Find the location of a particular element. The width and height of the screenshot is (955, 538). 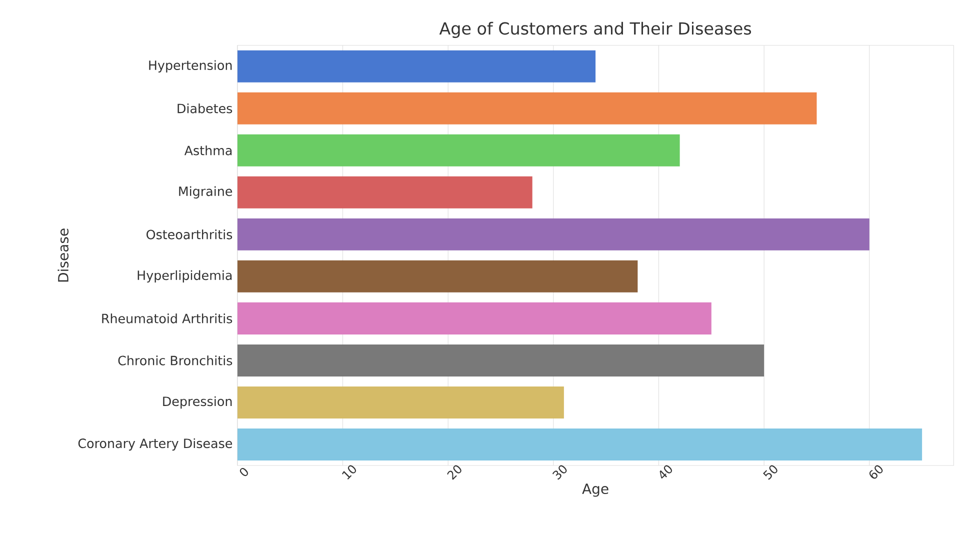

y-tick-label: Hyperlipidemia is located at coordinates (185, 276).